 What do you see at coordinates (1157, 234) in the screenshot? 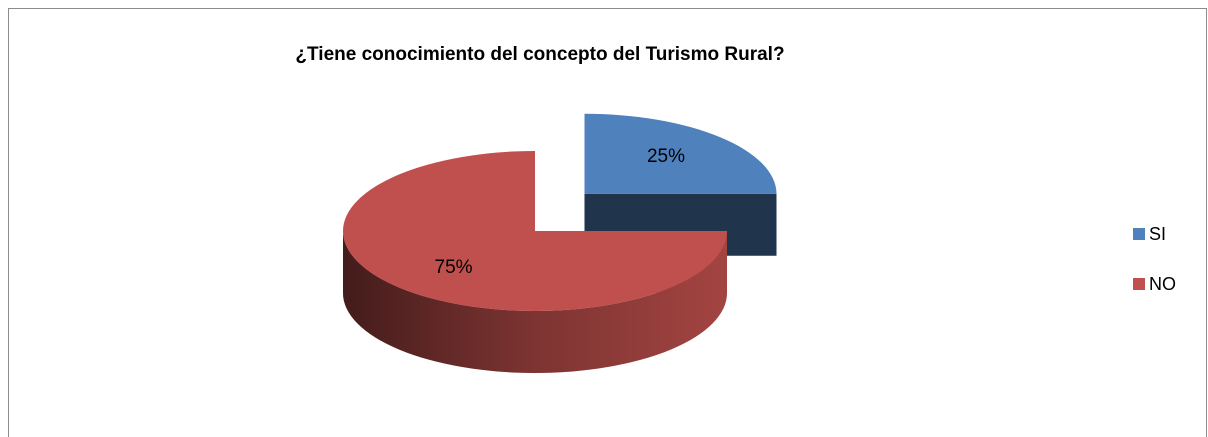
I see `legend-label: SI` at bounding box center [1157, 234].